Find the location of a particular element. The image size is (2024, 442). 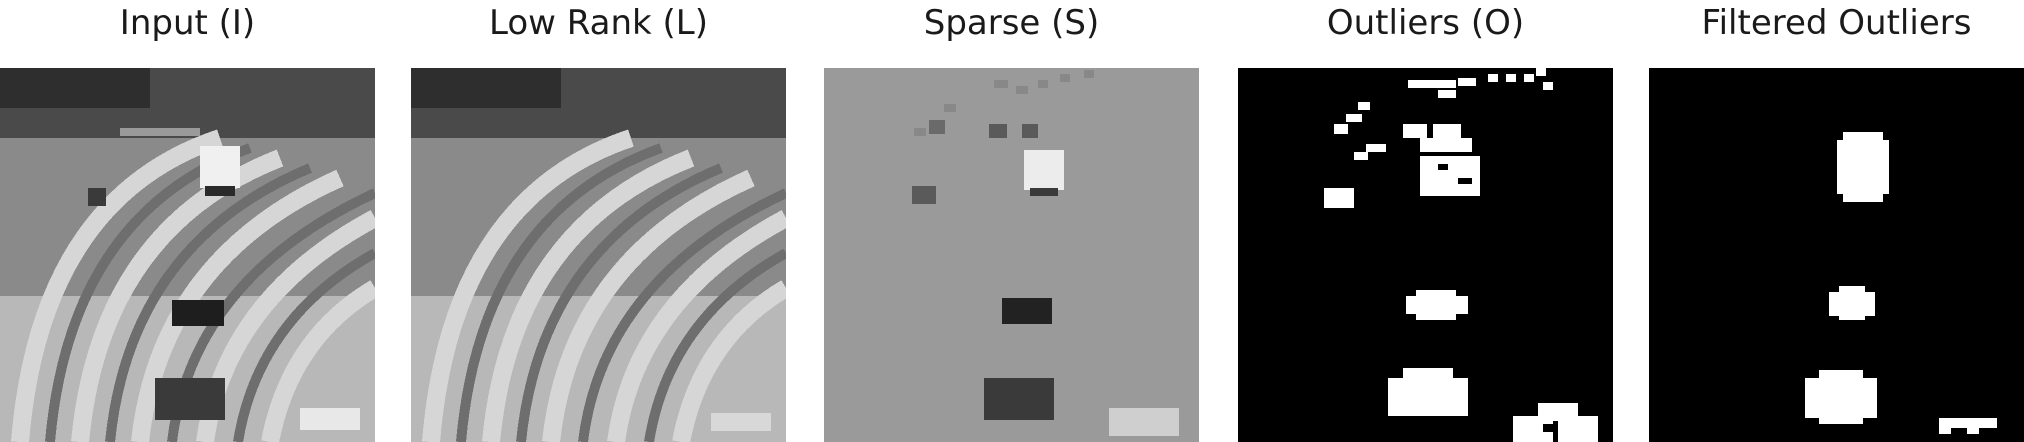

panel-title-input: Input (I) is located at coordinates (187, 23).